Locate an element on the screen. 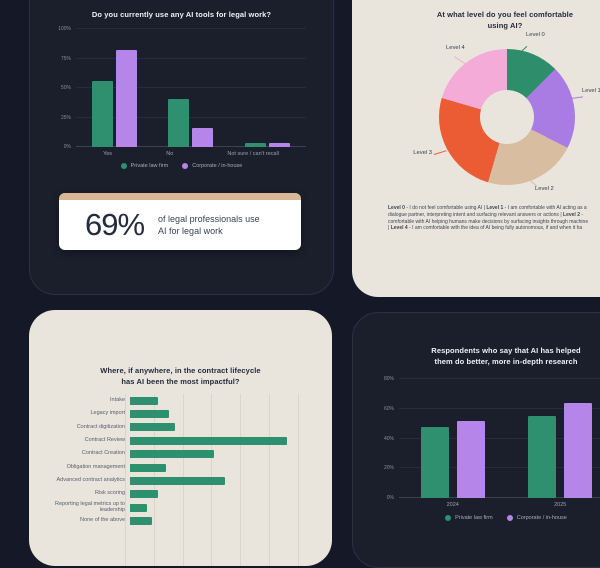 This screenshot has width=600, height=568. lifecycle-row-label: Reporting legal metrics up to leadership is located at coordinates (89, 506).